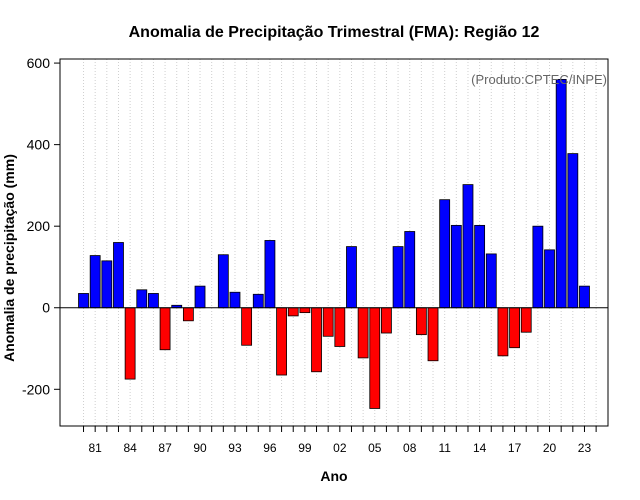 This screenshot has height=500, width=640. Describe the element at coordinates (165, 329) in the screenshot. I see `bar-1987` at that location.